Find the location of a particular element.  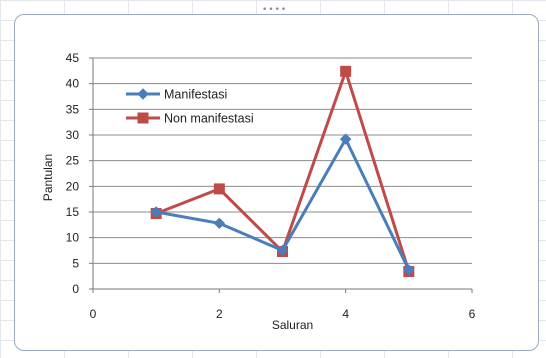

y-tick-label: 10 is located at coordinates (73, 238).